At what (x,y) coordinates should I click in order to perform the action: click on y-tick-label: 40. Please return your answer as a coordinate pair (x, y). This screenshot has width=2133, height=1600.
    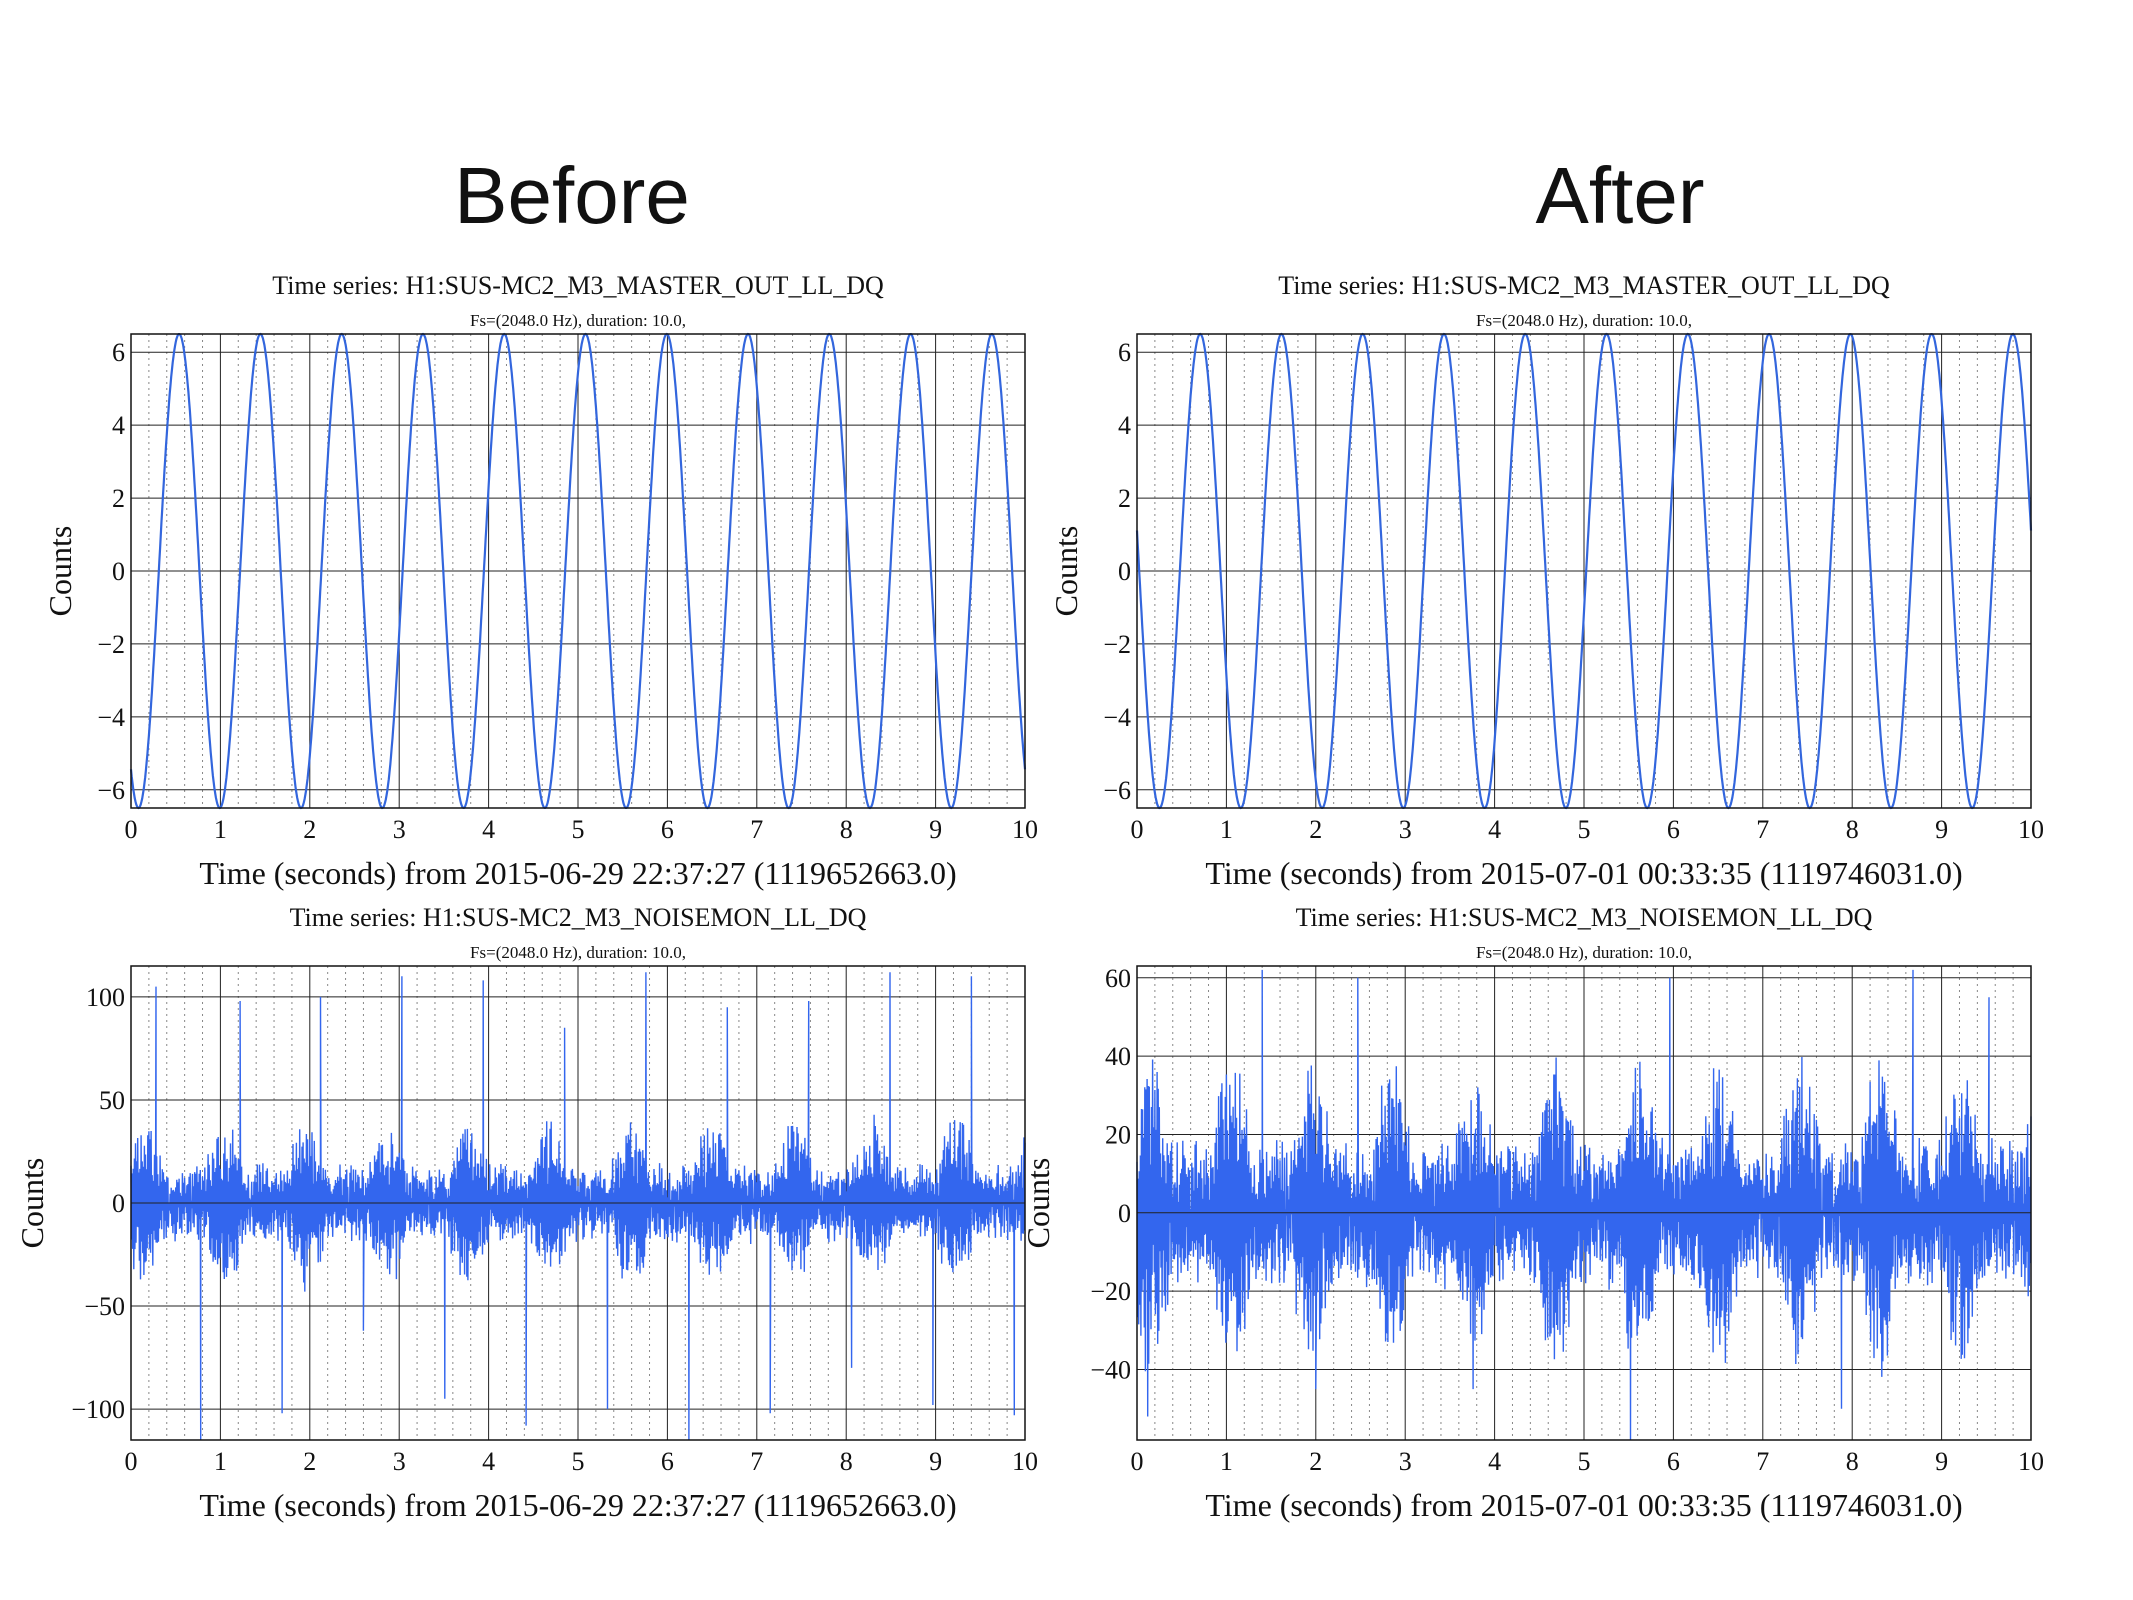
    Looking at the image, I should click on (1118, 1056).